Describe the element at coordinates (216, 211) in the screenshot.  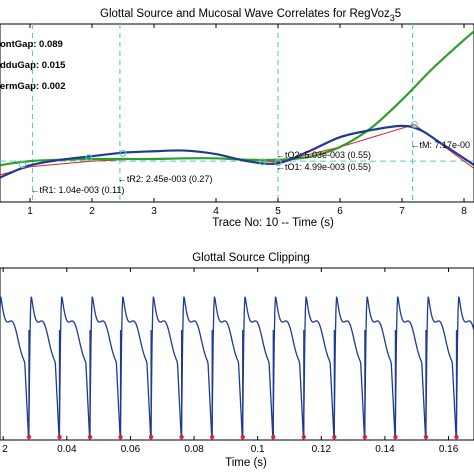
I see `xtick-label: 4` at that location.